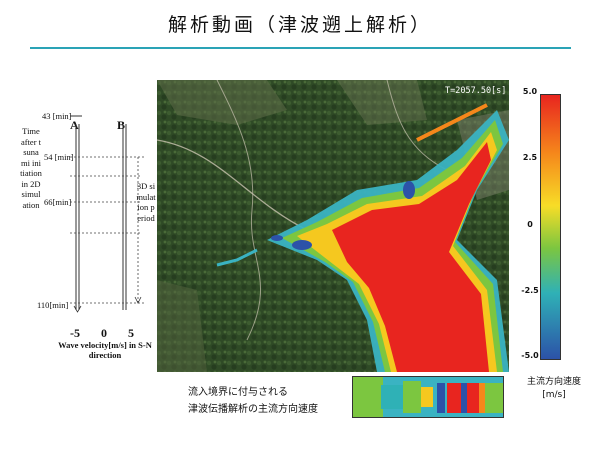 This screenshot has width=600, height=450. What do you see at coordinates (411, 257) in the screenshot?
I see `inundation-core` at bounding box center [411, 257].